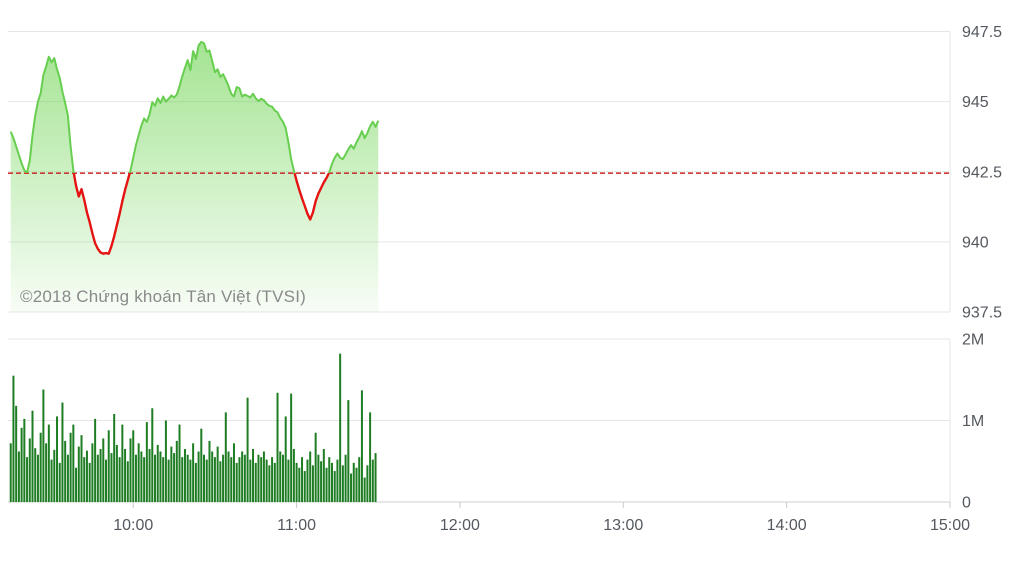 The height and width of the screenshot is (580, 1033). I want to click on price-line-above-reference, so click(194, 147).